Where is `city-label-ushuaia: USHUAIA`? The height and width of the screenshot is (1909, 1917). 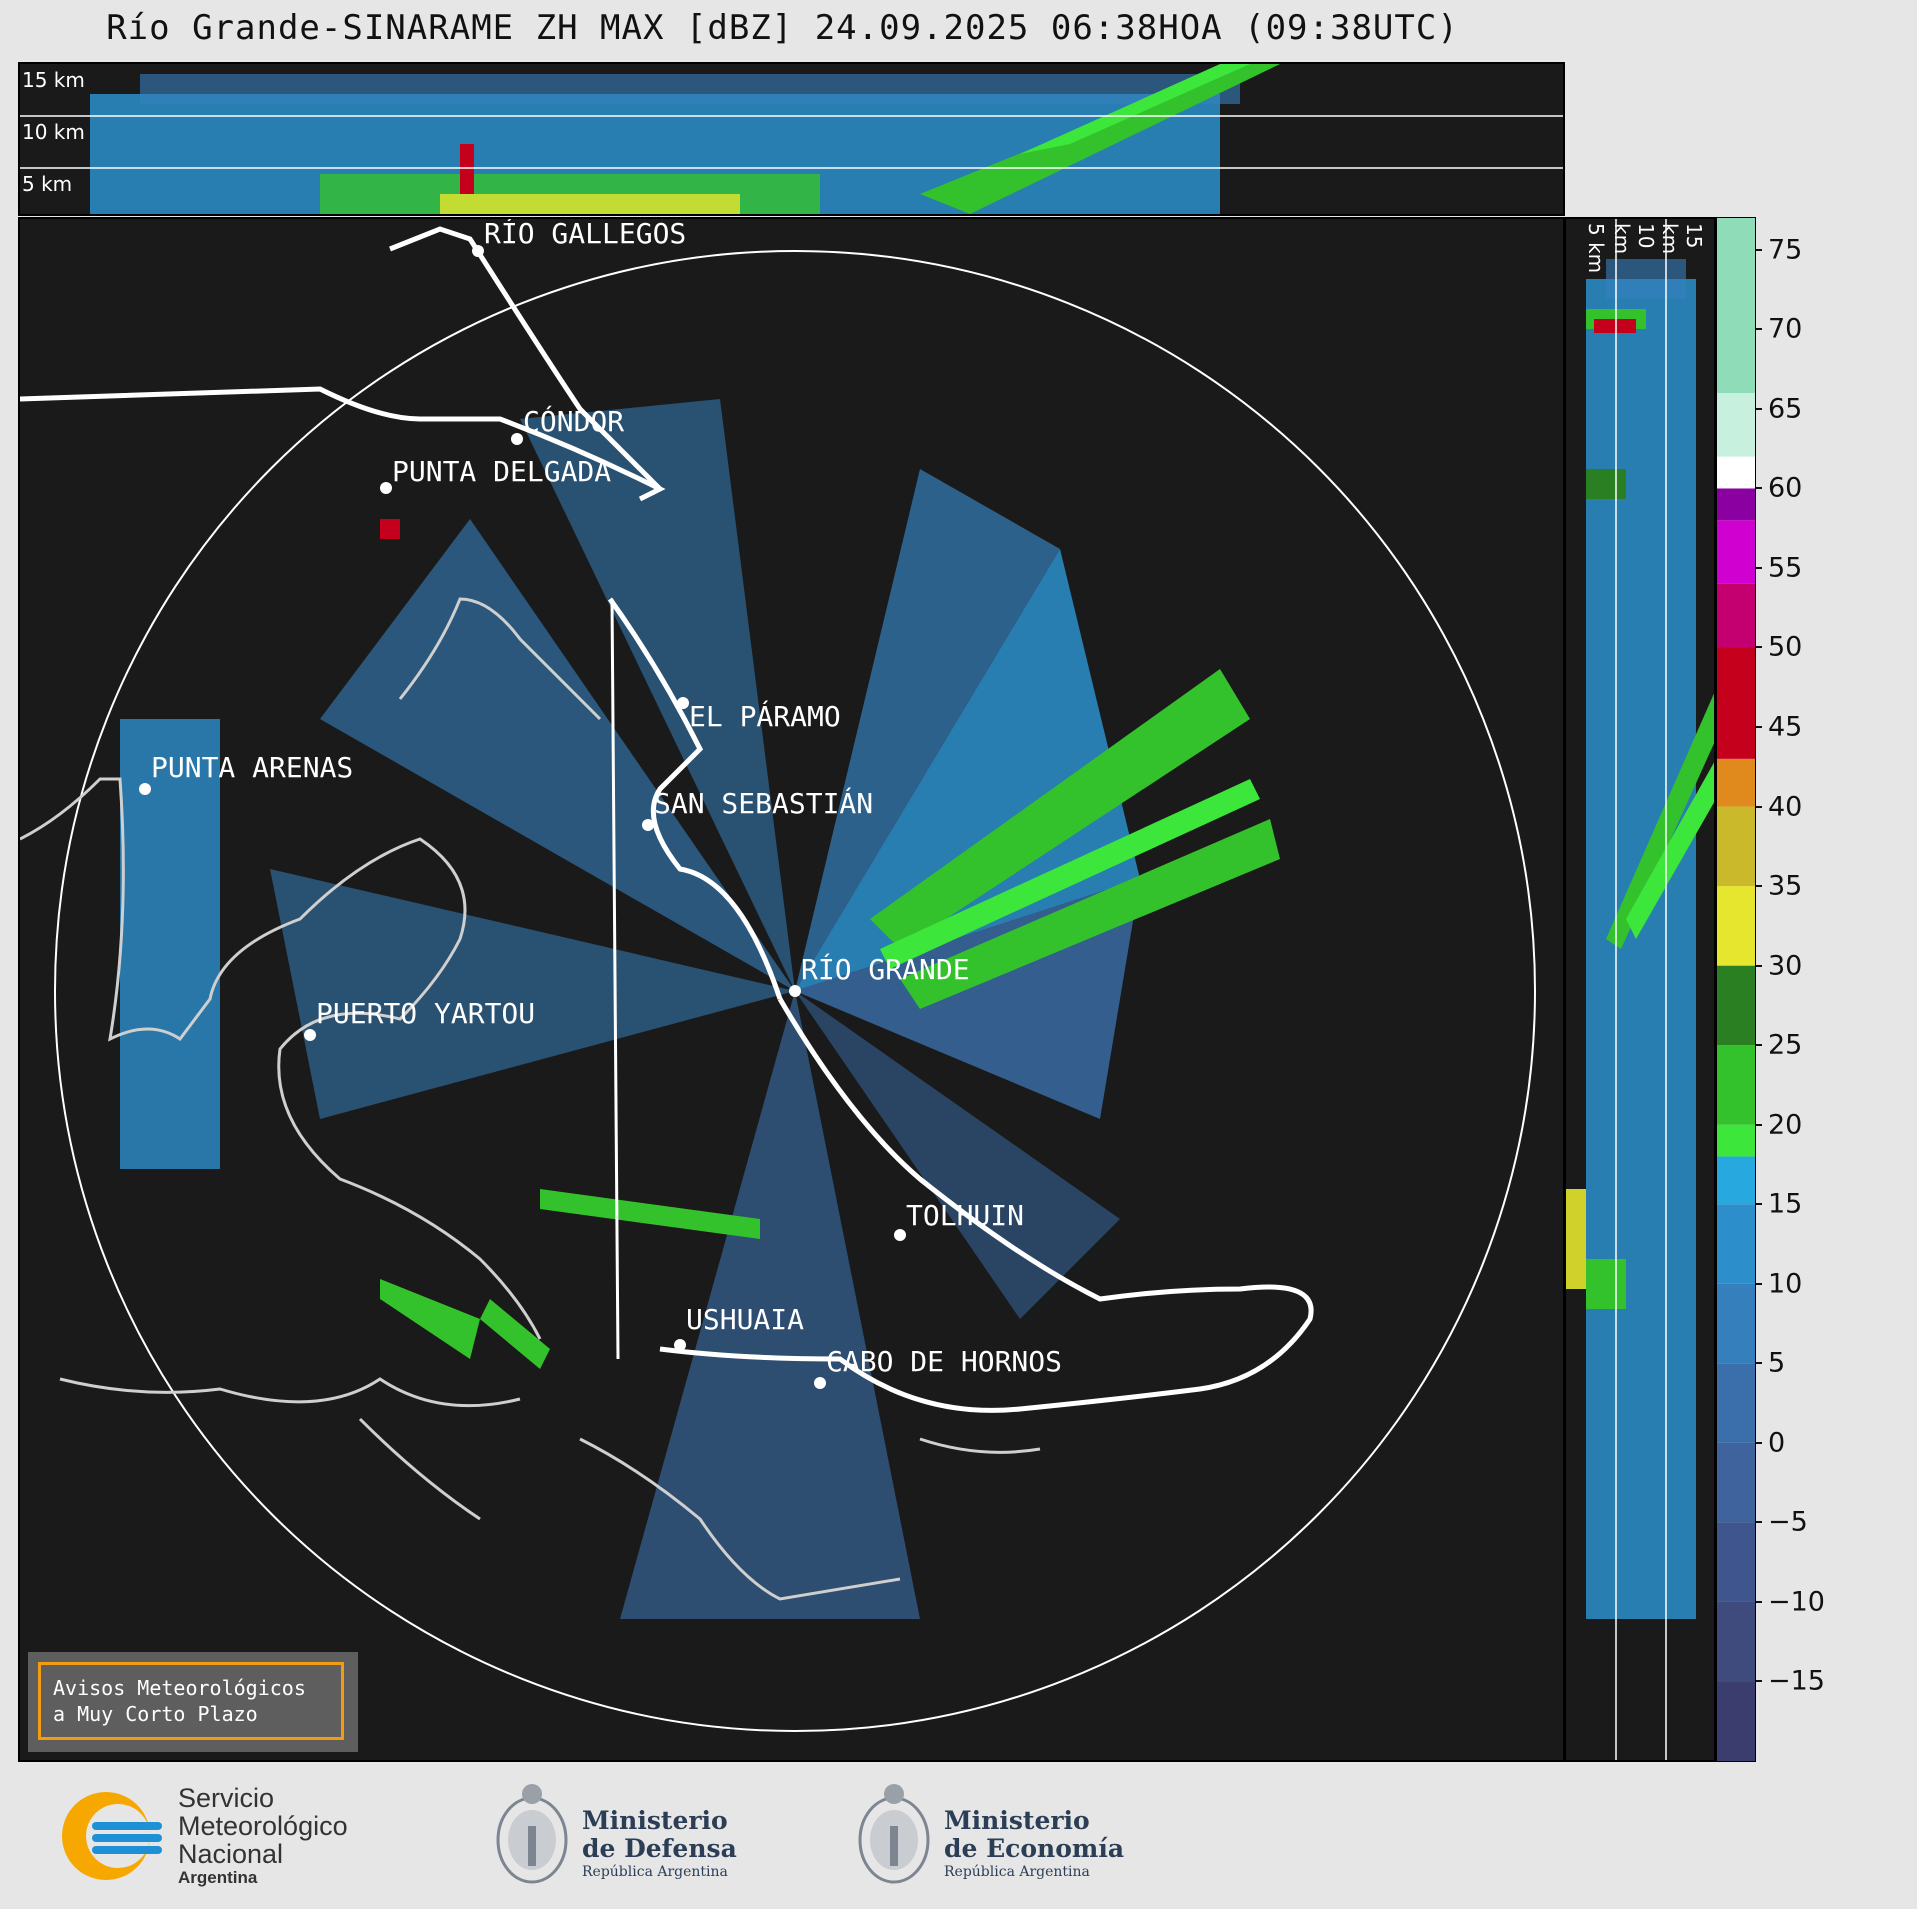
city-label-ushuaia: USHUAIA is located at coordinates (745, 1319).